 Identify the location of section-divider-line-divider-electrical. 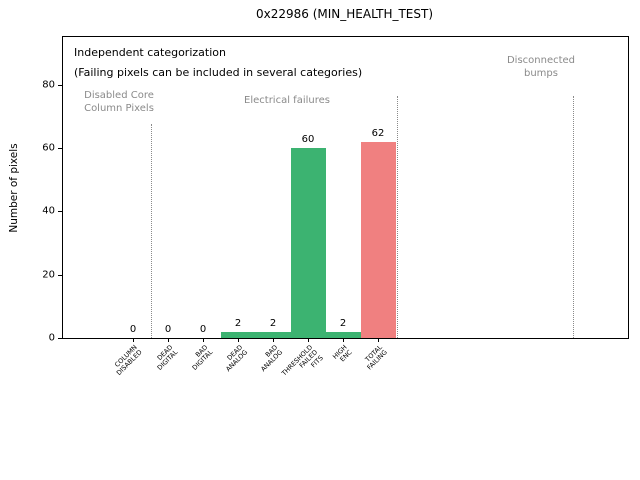
(397, 217).